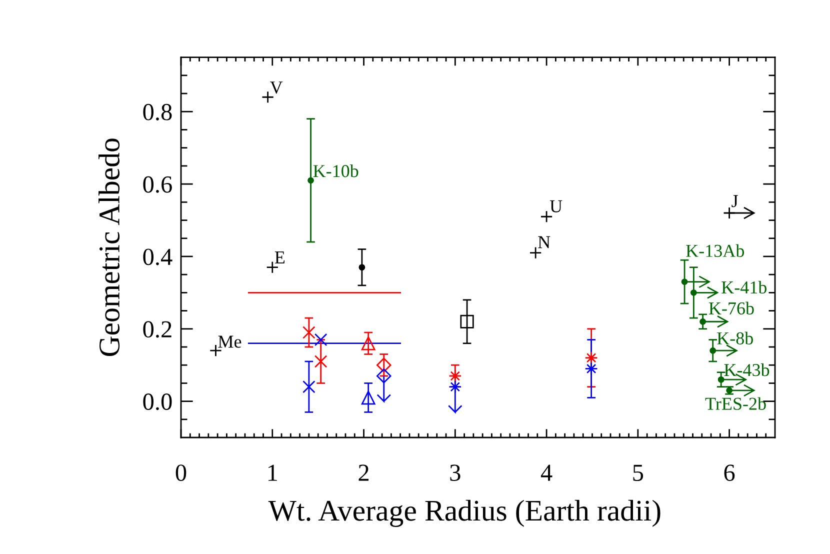  Describe the element at coordinates (544, 242) in the screenshot. I see `annotation: N` at that location.